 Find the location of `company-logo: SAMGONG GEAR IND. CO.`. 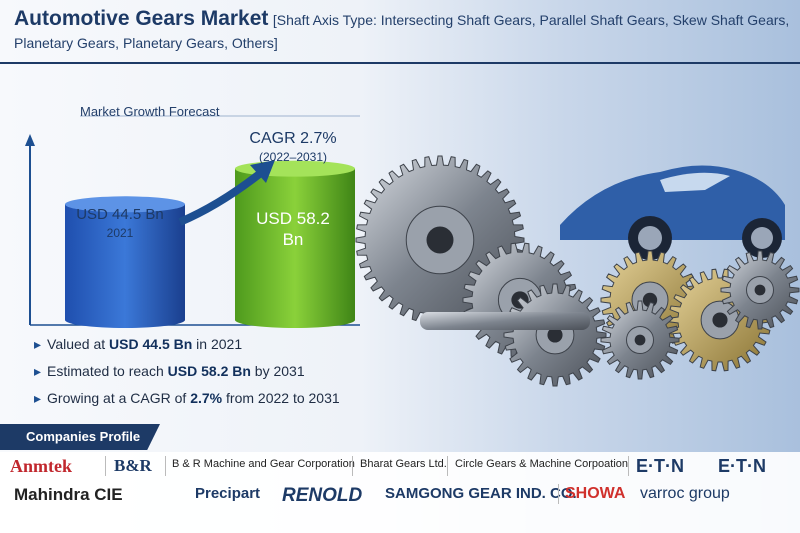

company-logo: SAMGONG GEAR IND. CO. is located at coordinates (481, 493).